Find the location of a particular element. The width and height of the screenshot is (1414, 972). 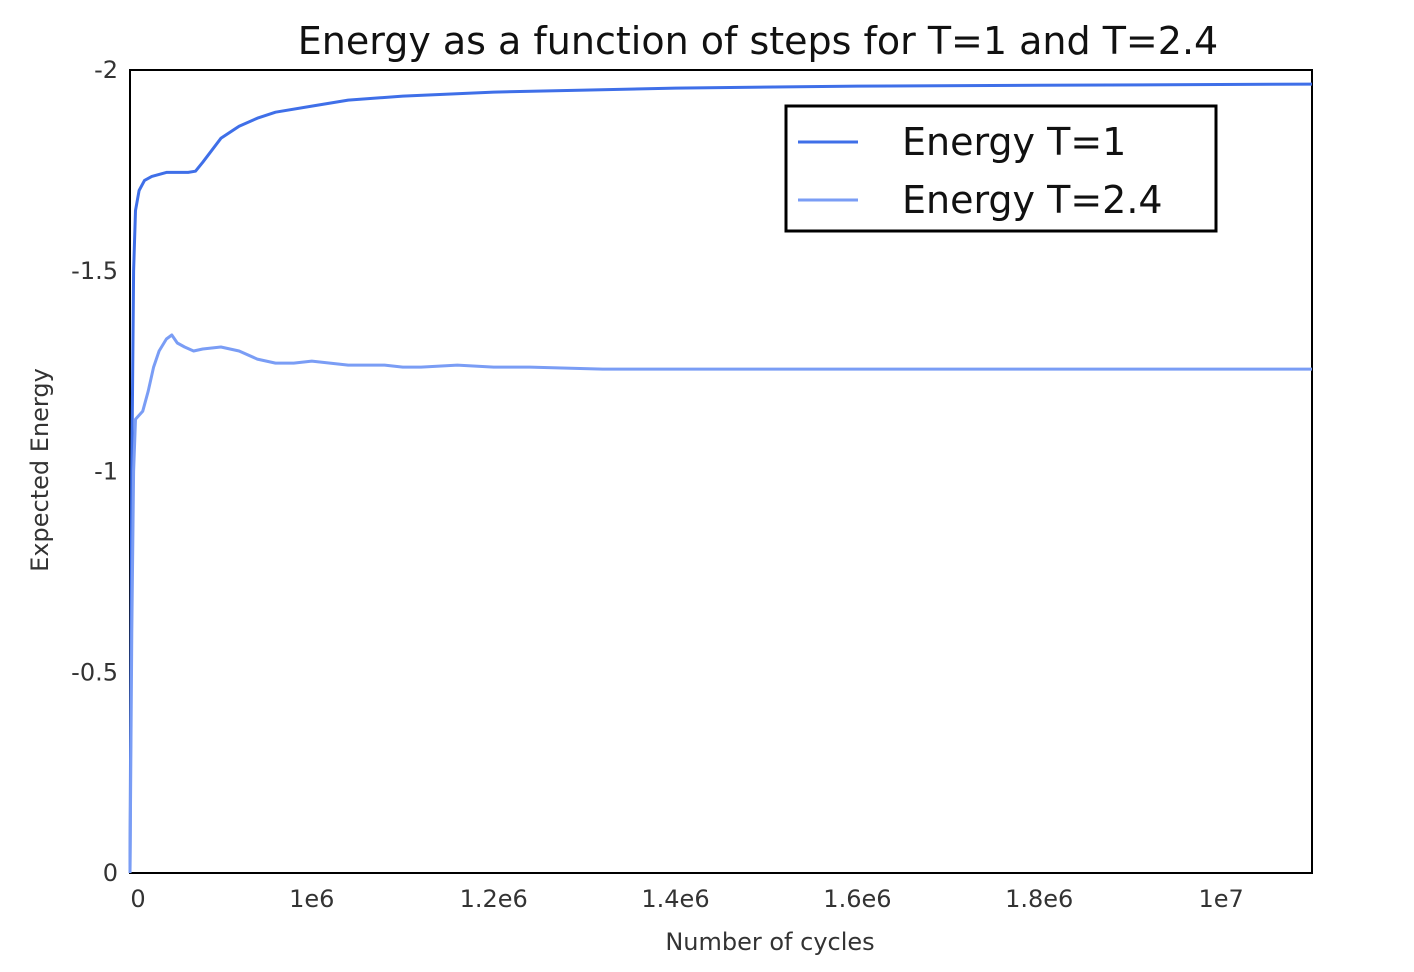

x-tick-label: 1.6e6 is located at coordinates (857, 899).